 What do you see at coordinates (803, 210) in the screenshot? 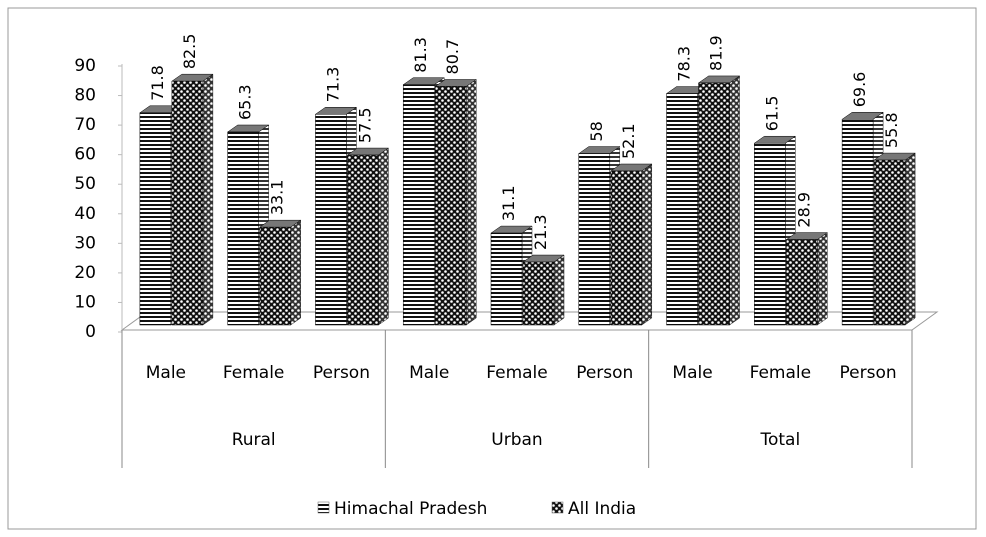
I see `value-label: 28.9` at bounding box center [803, 210].